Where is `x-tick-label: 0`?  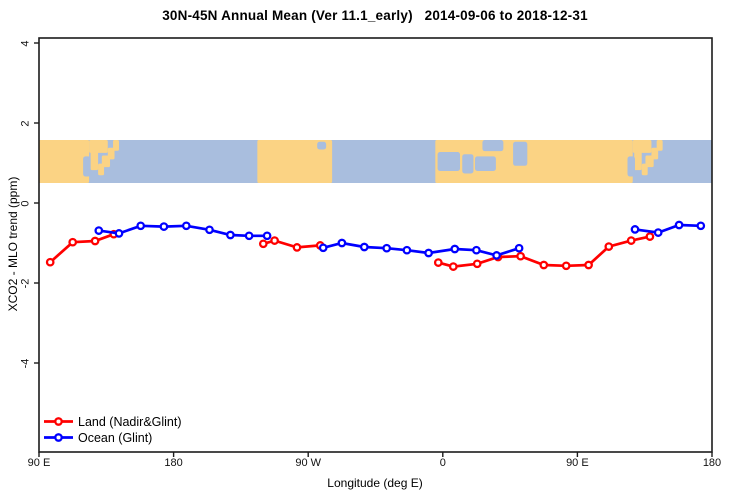 x-tick-label: 0 is located at coordinates (442, 463).